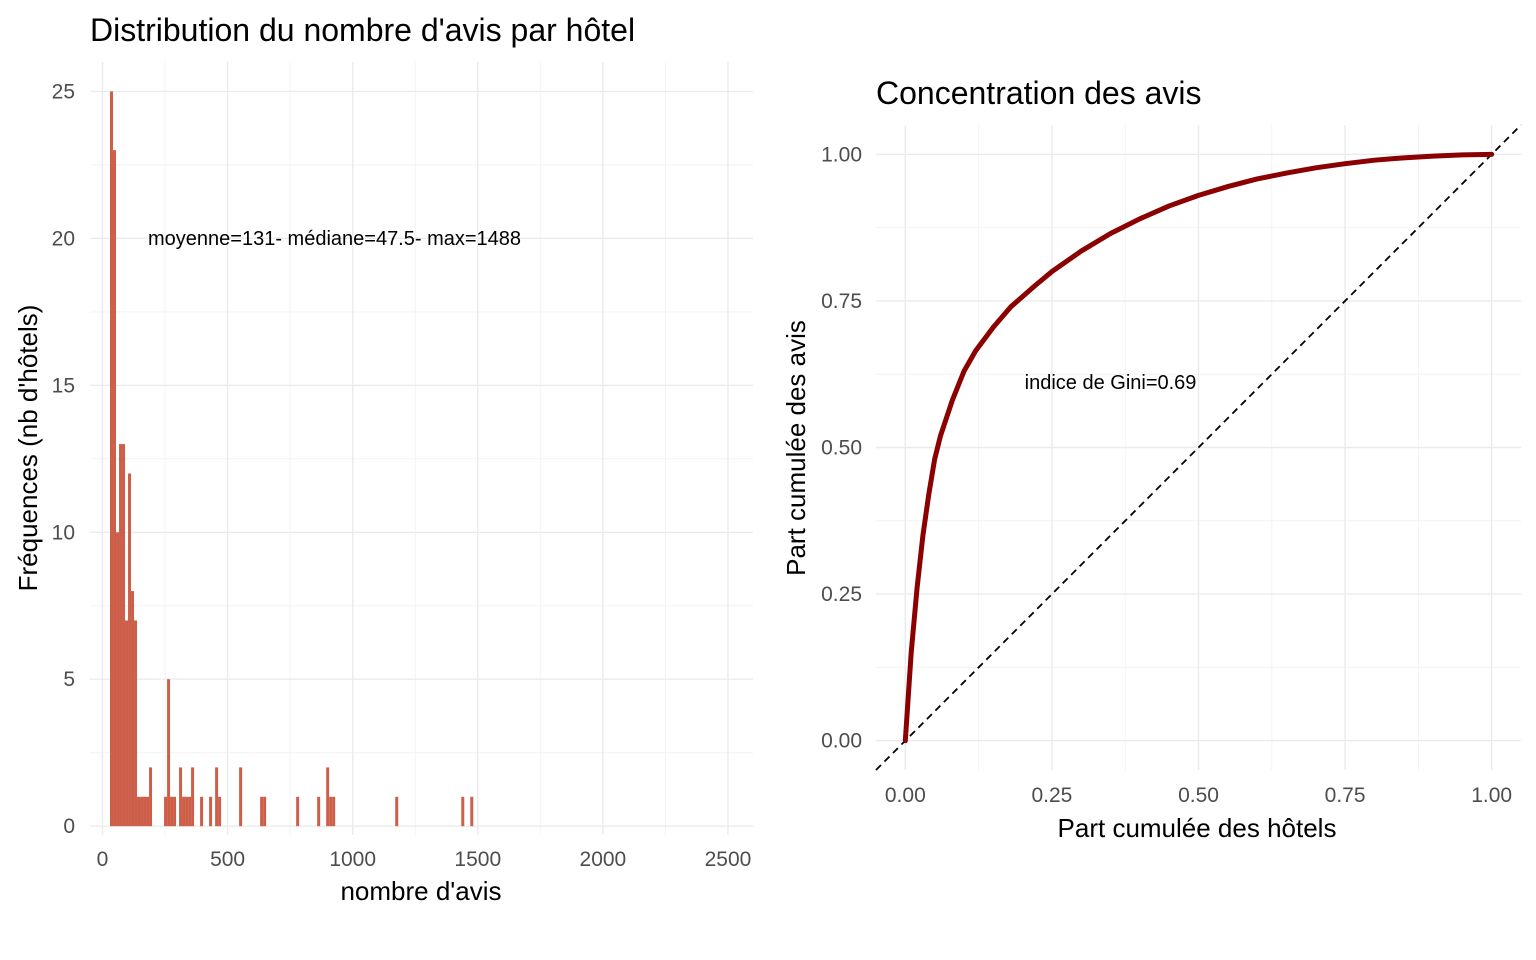 The image size is (1536, 960). What do you see at coordinates (1345, 795) in the screenshot?
I see `lorenz-x-tick-label: 0.75` at bounding box center [1345, 795].